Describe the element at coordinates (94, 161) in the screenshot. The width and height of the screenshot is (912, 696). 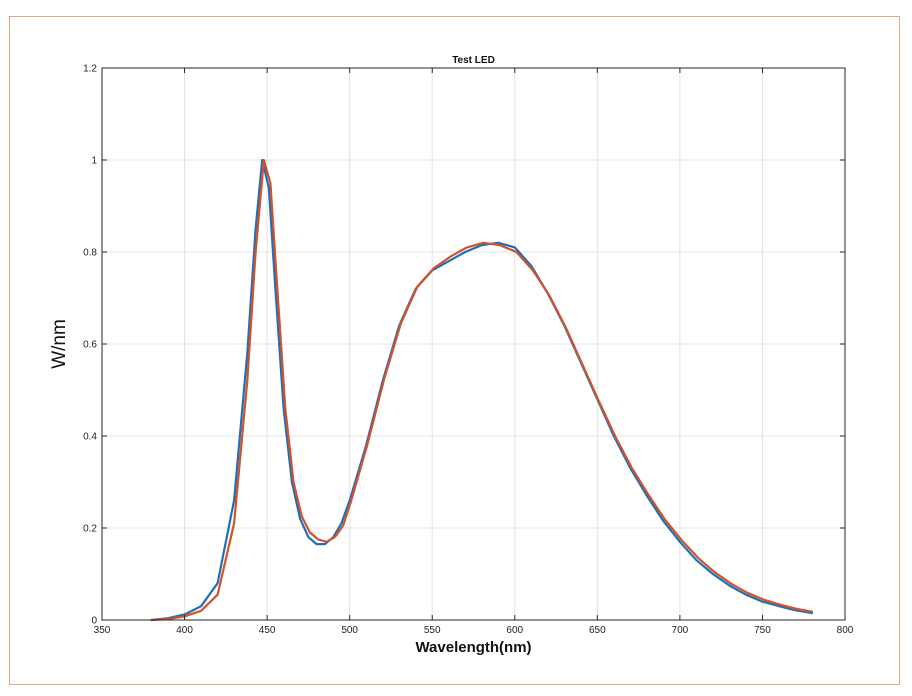
I see `y-tick-label: 1` at that location.